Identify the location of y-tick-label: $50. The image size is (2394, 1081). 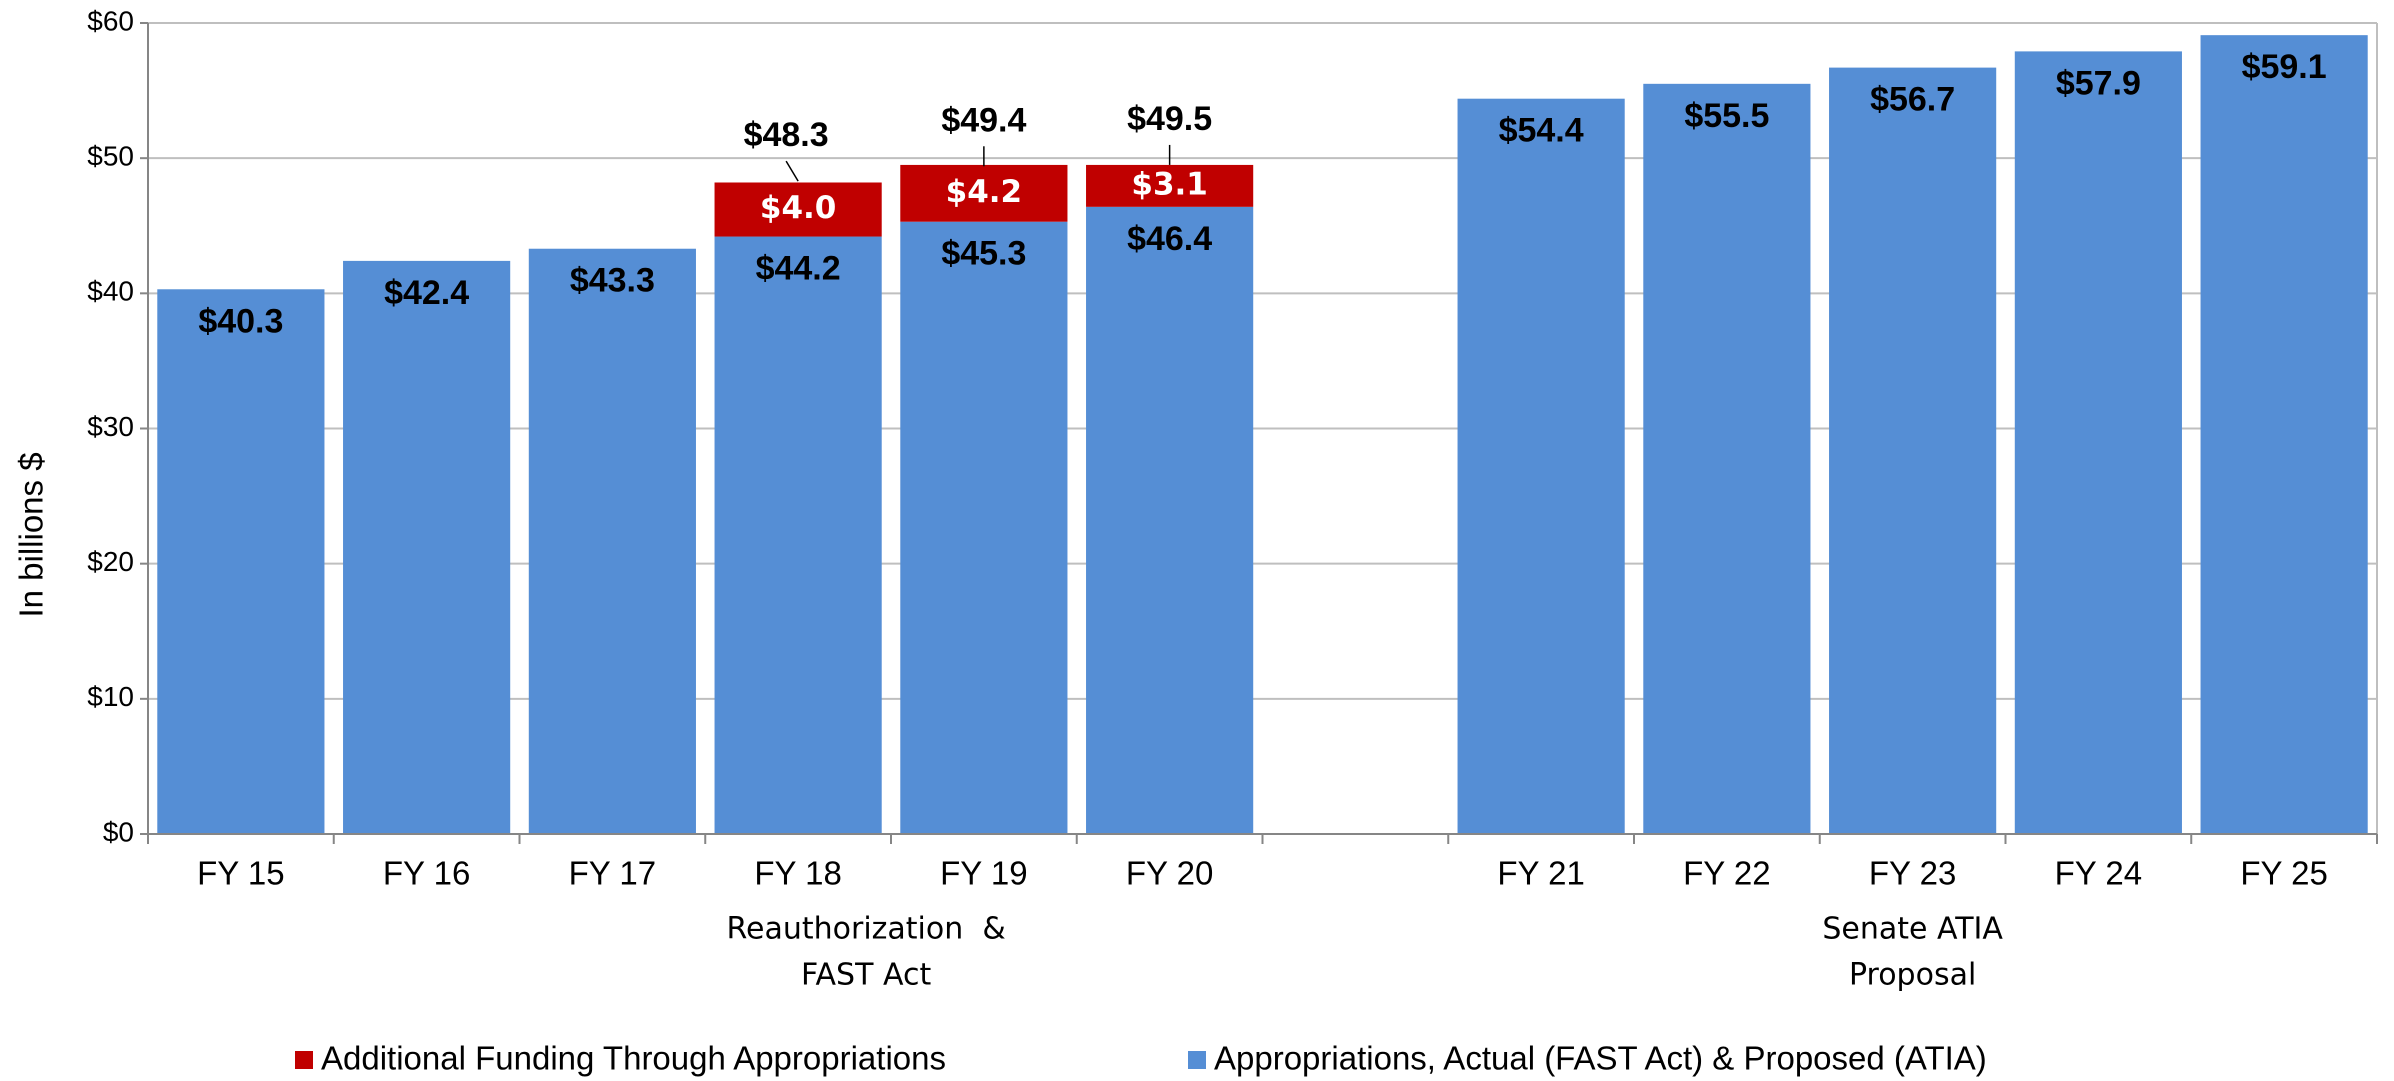
(110, 156).